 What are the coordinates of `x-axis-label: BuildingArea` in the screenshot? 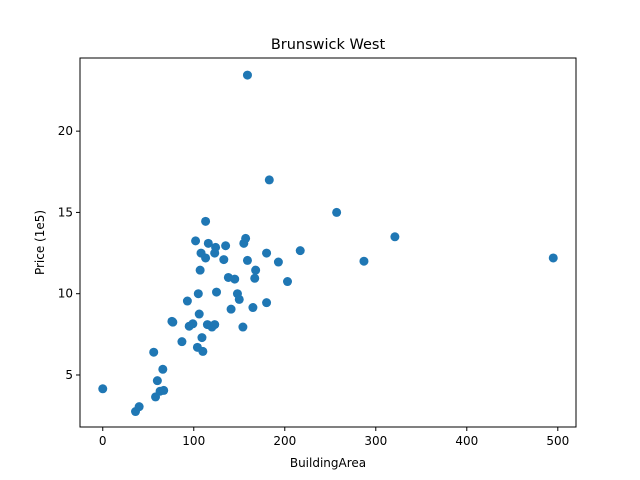 It's located at (328, 463).